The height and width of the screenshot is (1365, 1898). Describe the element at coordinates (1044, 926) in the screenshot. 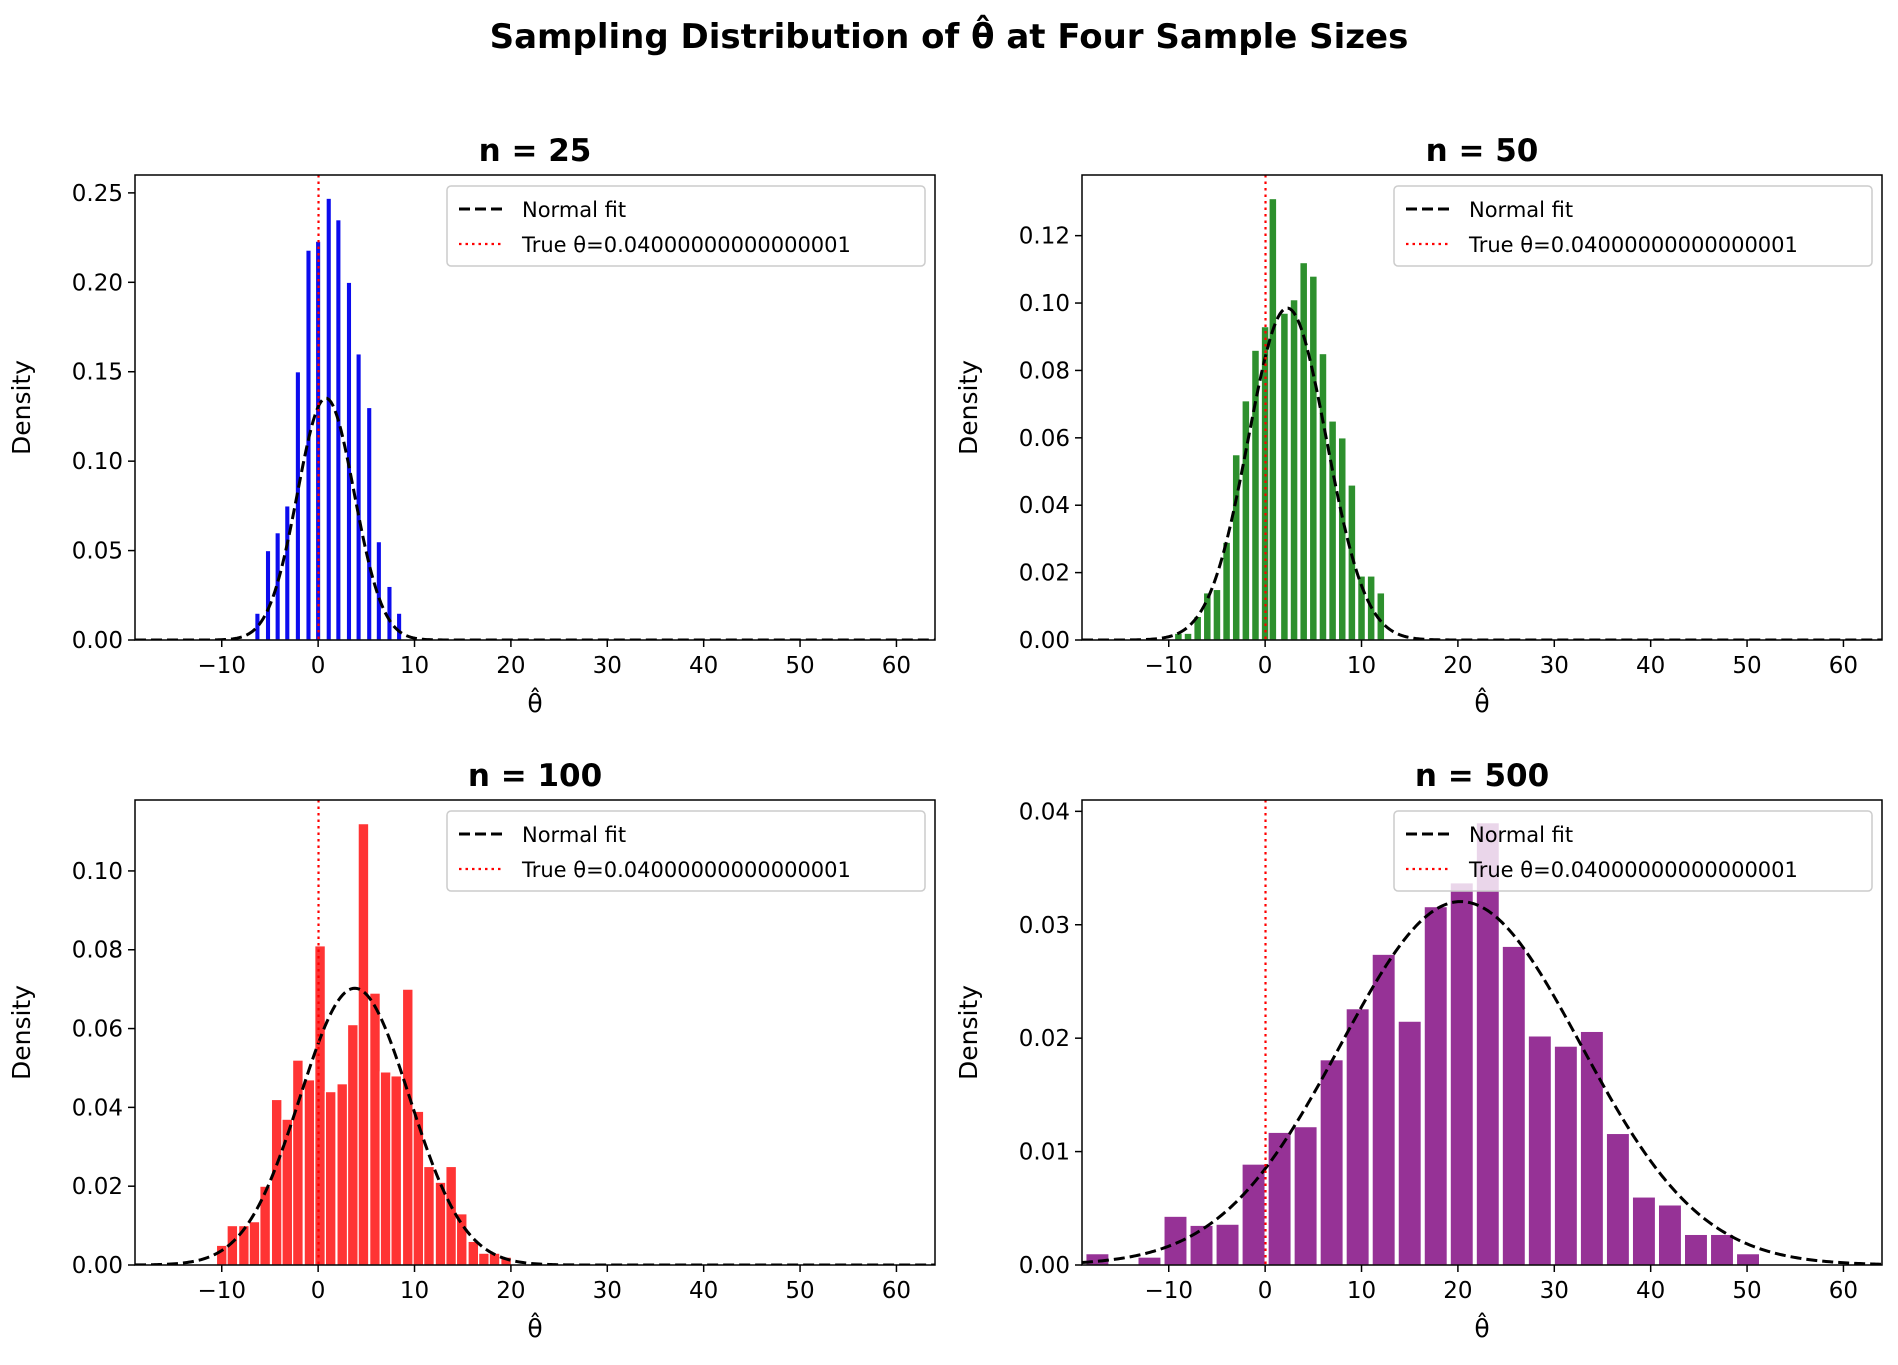

I see `y-tick-label: 0.03` at that location.